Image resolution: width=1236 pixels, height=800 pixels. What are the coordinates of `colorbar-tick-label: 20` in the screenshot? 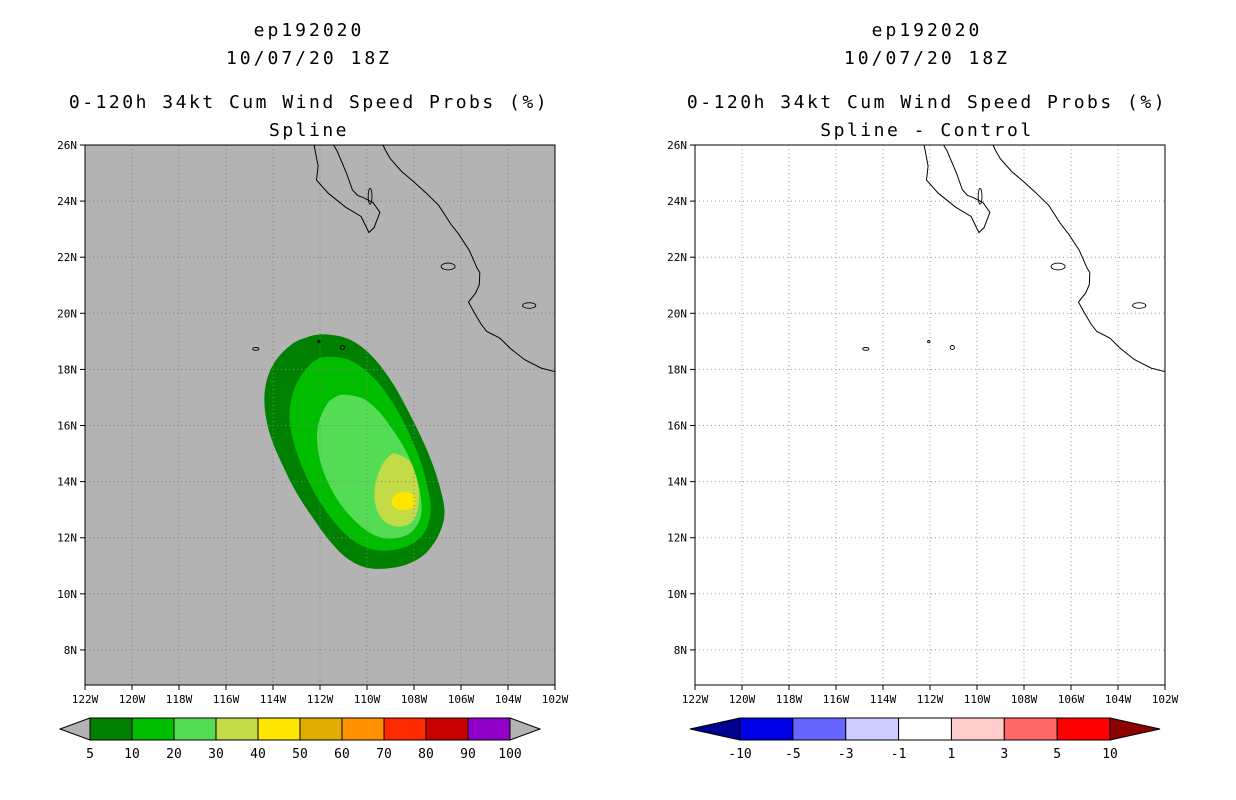 It's located at (174, 754).